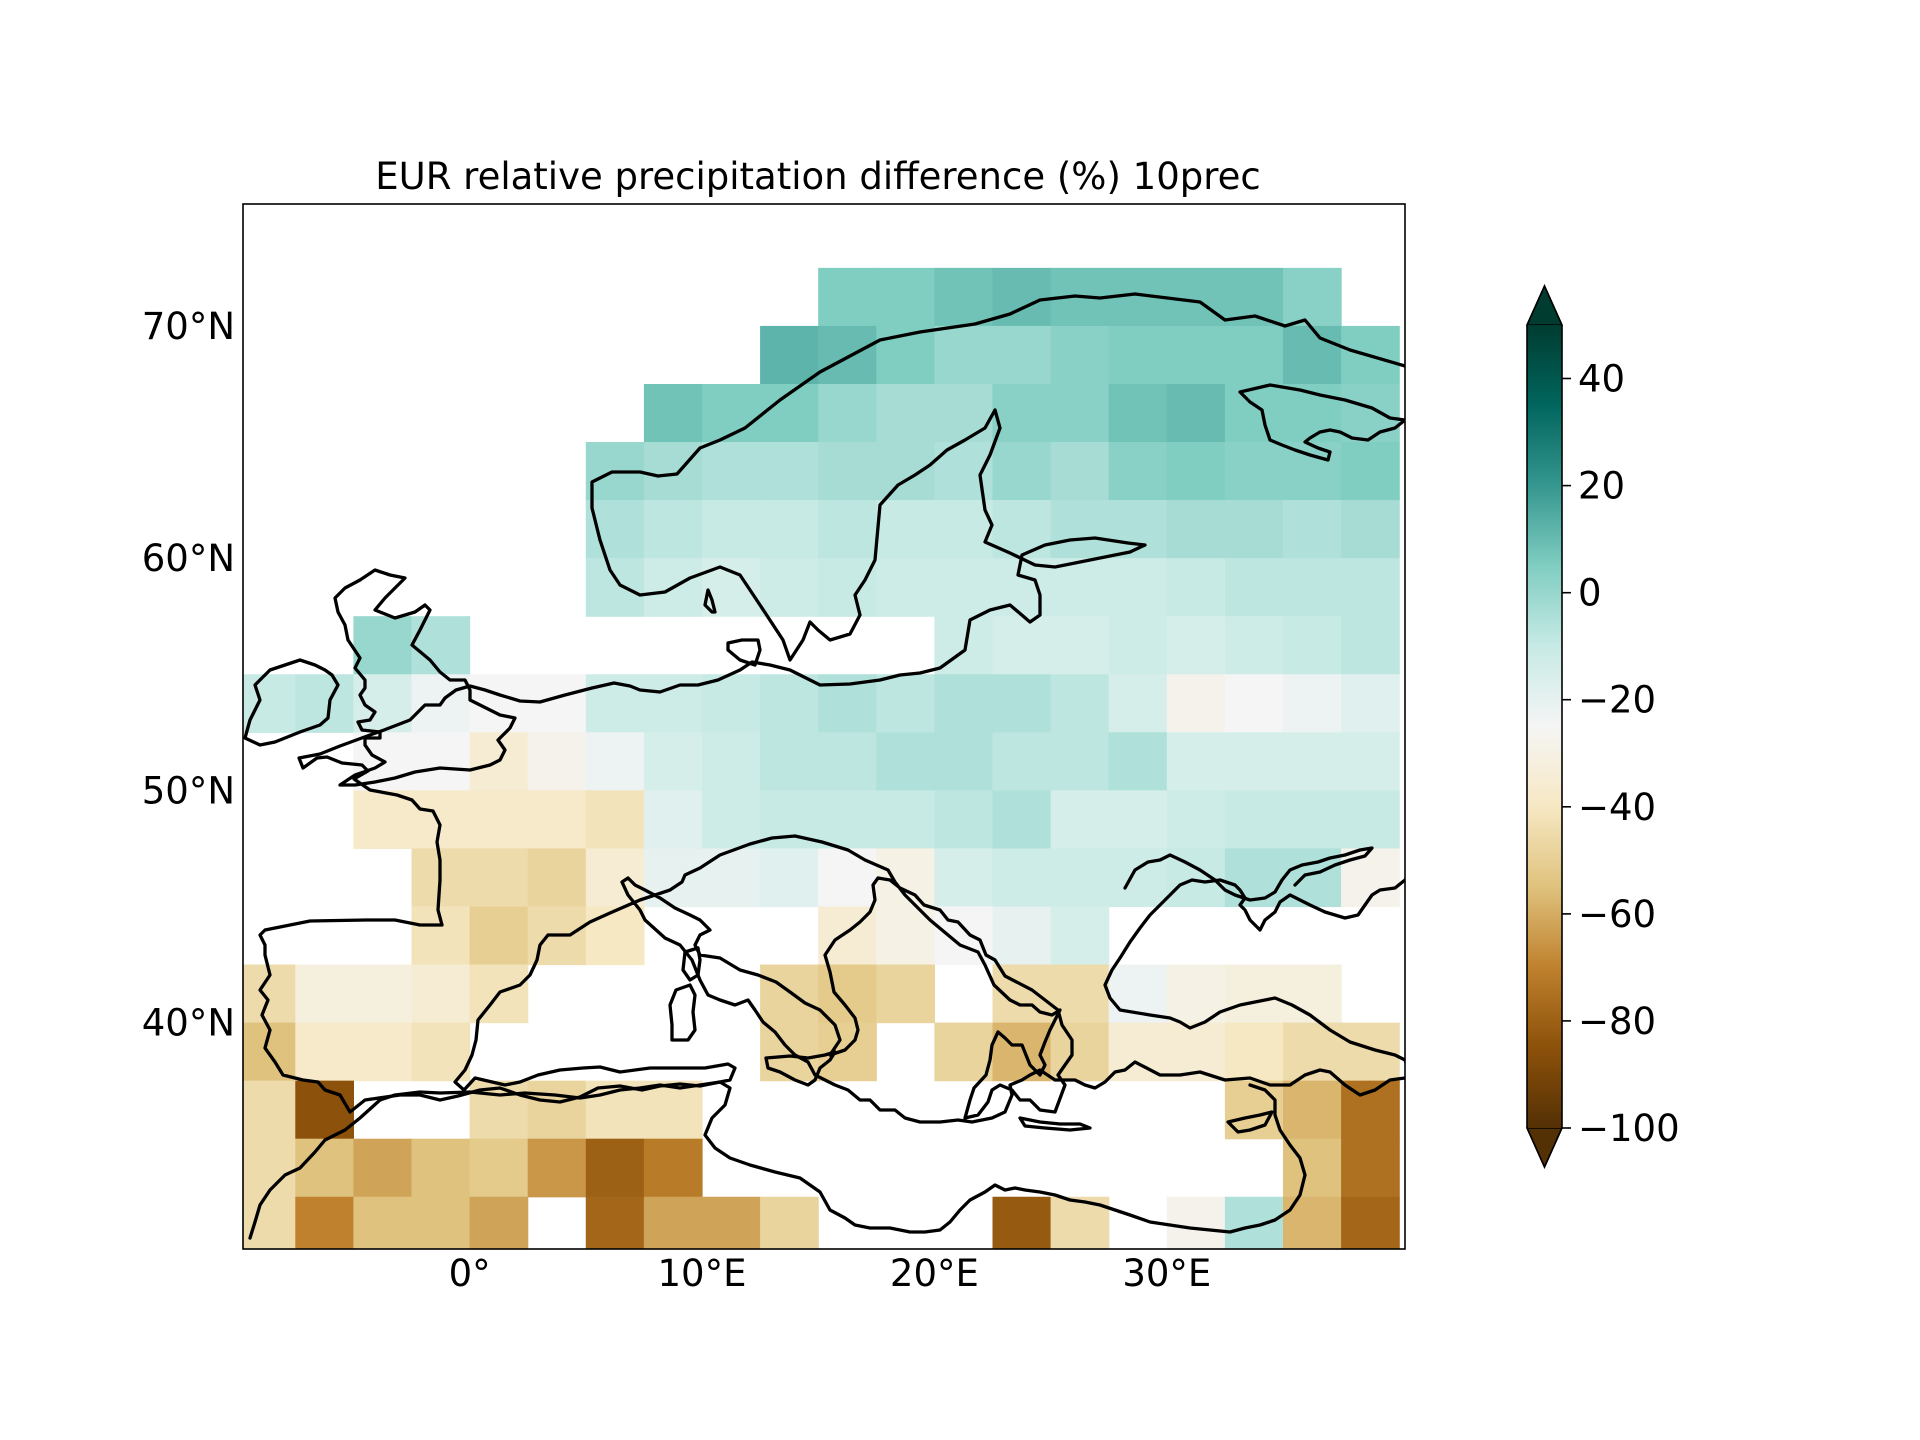 The image size is (1920, 1440). Describe the element at coordinates (470, 1273) in the screenshot. I see `lon-tick-label: 0°` at that location.